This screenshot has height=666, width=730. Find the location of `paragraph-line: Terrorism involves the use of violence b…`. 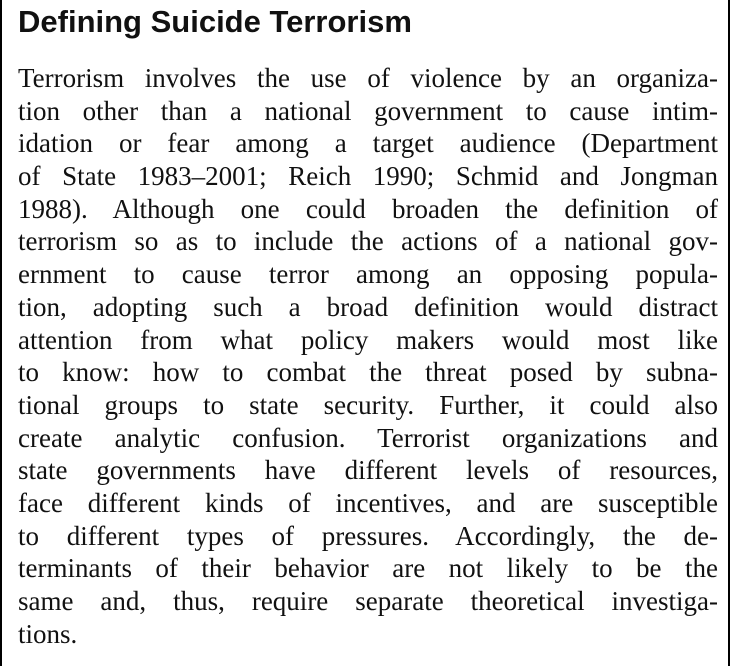

paragraph-line: Terrorism involves the use of violence b… is located at coordinates (368, 78).